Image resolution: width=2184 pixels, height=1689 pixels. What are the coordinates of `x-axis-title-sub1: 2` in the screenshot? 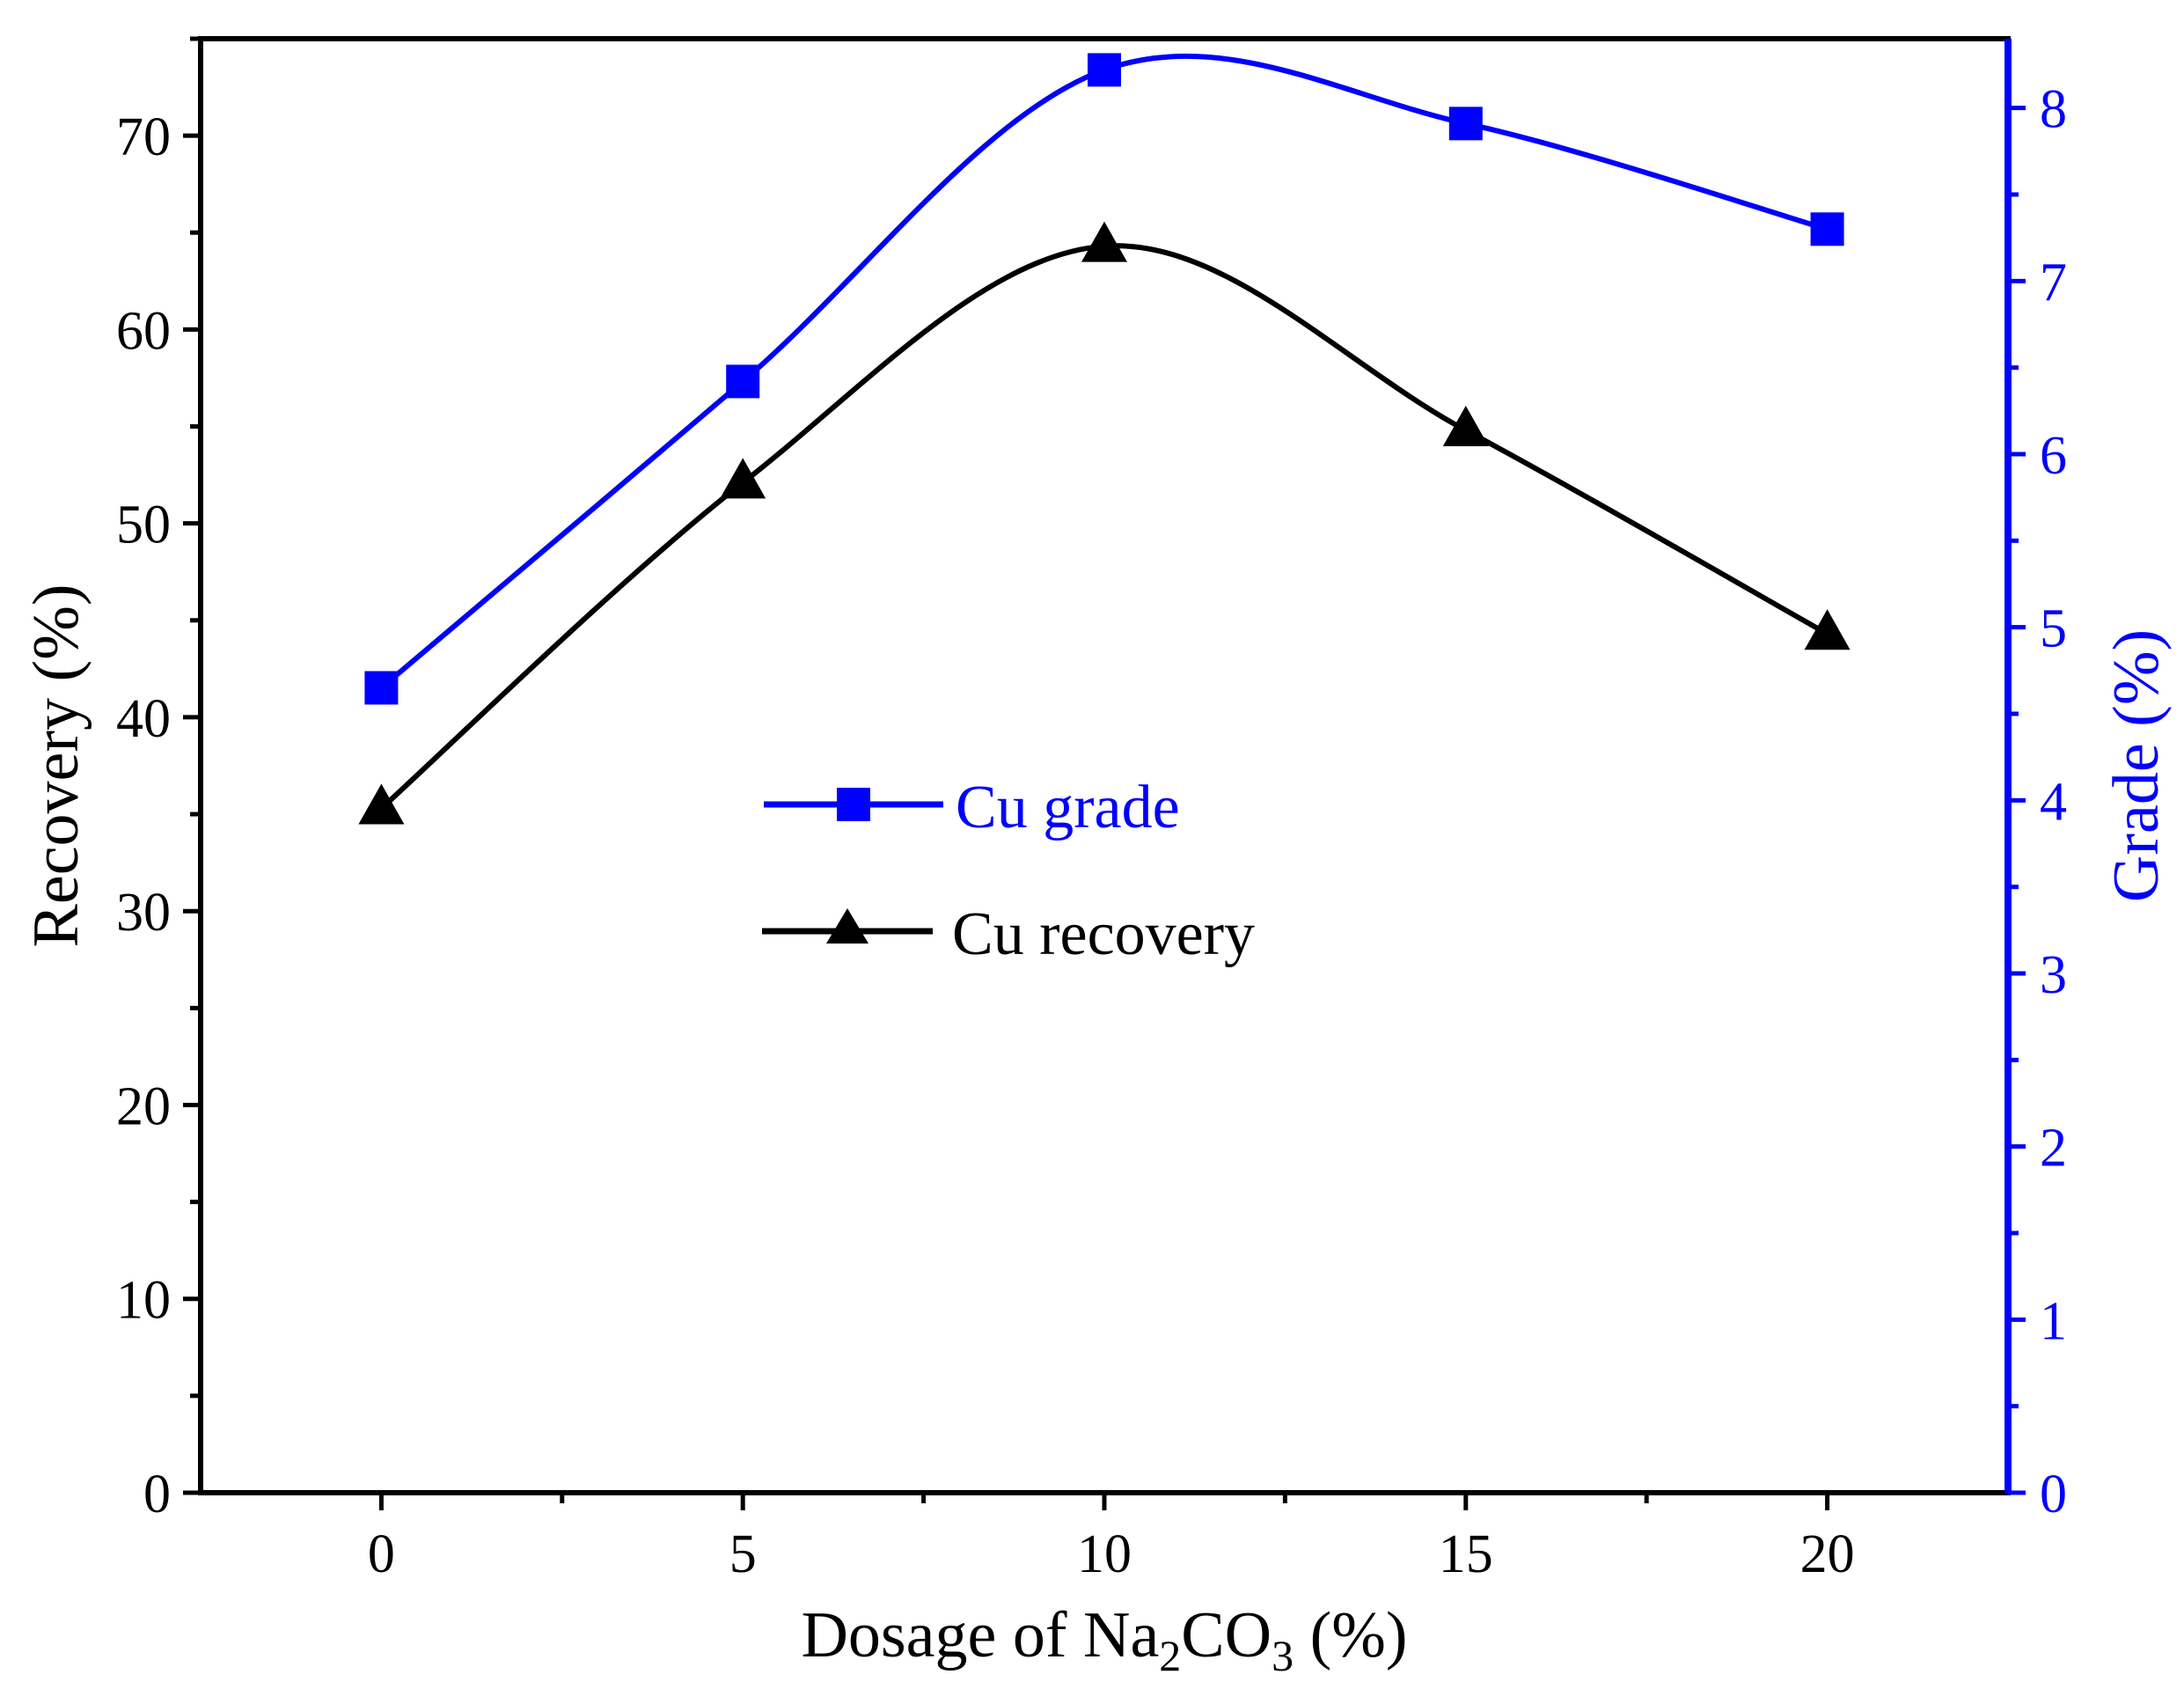 It's located at (1170, 1656).